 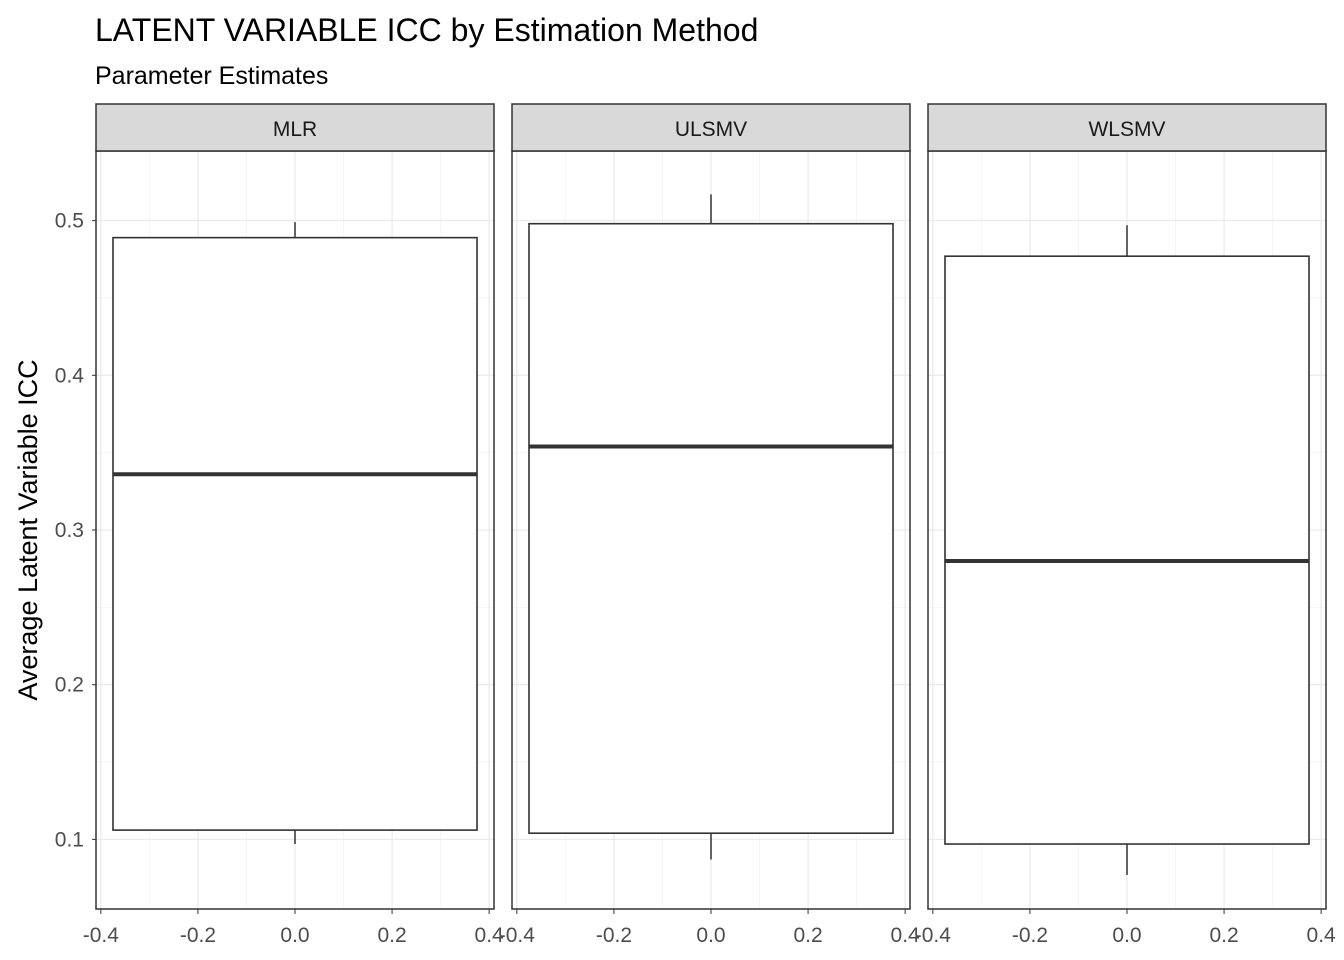 I want to click on facet-strip-label: ULSMV, so click(x=711, y=129).